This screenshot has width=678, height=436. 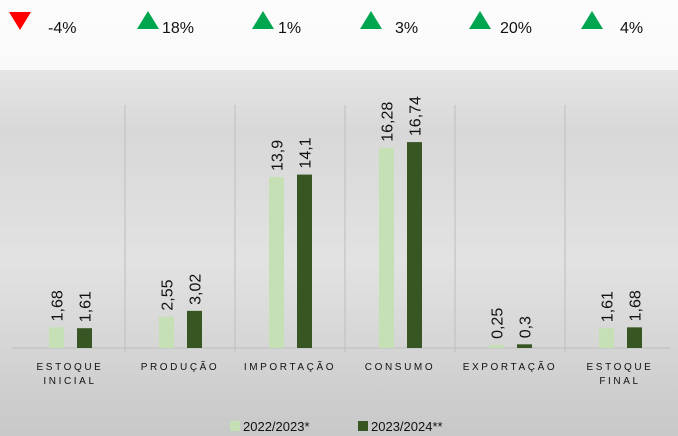 What do you see at coordinates (416, 116) in the screenshot?
I see `value-label: 16,74` at bounding box center [416, 116].